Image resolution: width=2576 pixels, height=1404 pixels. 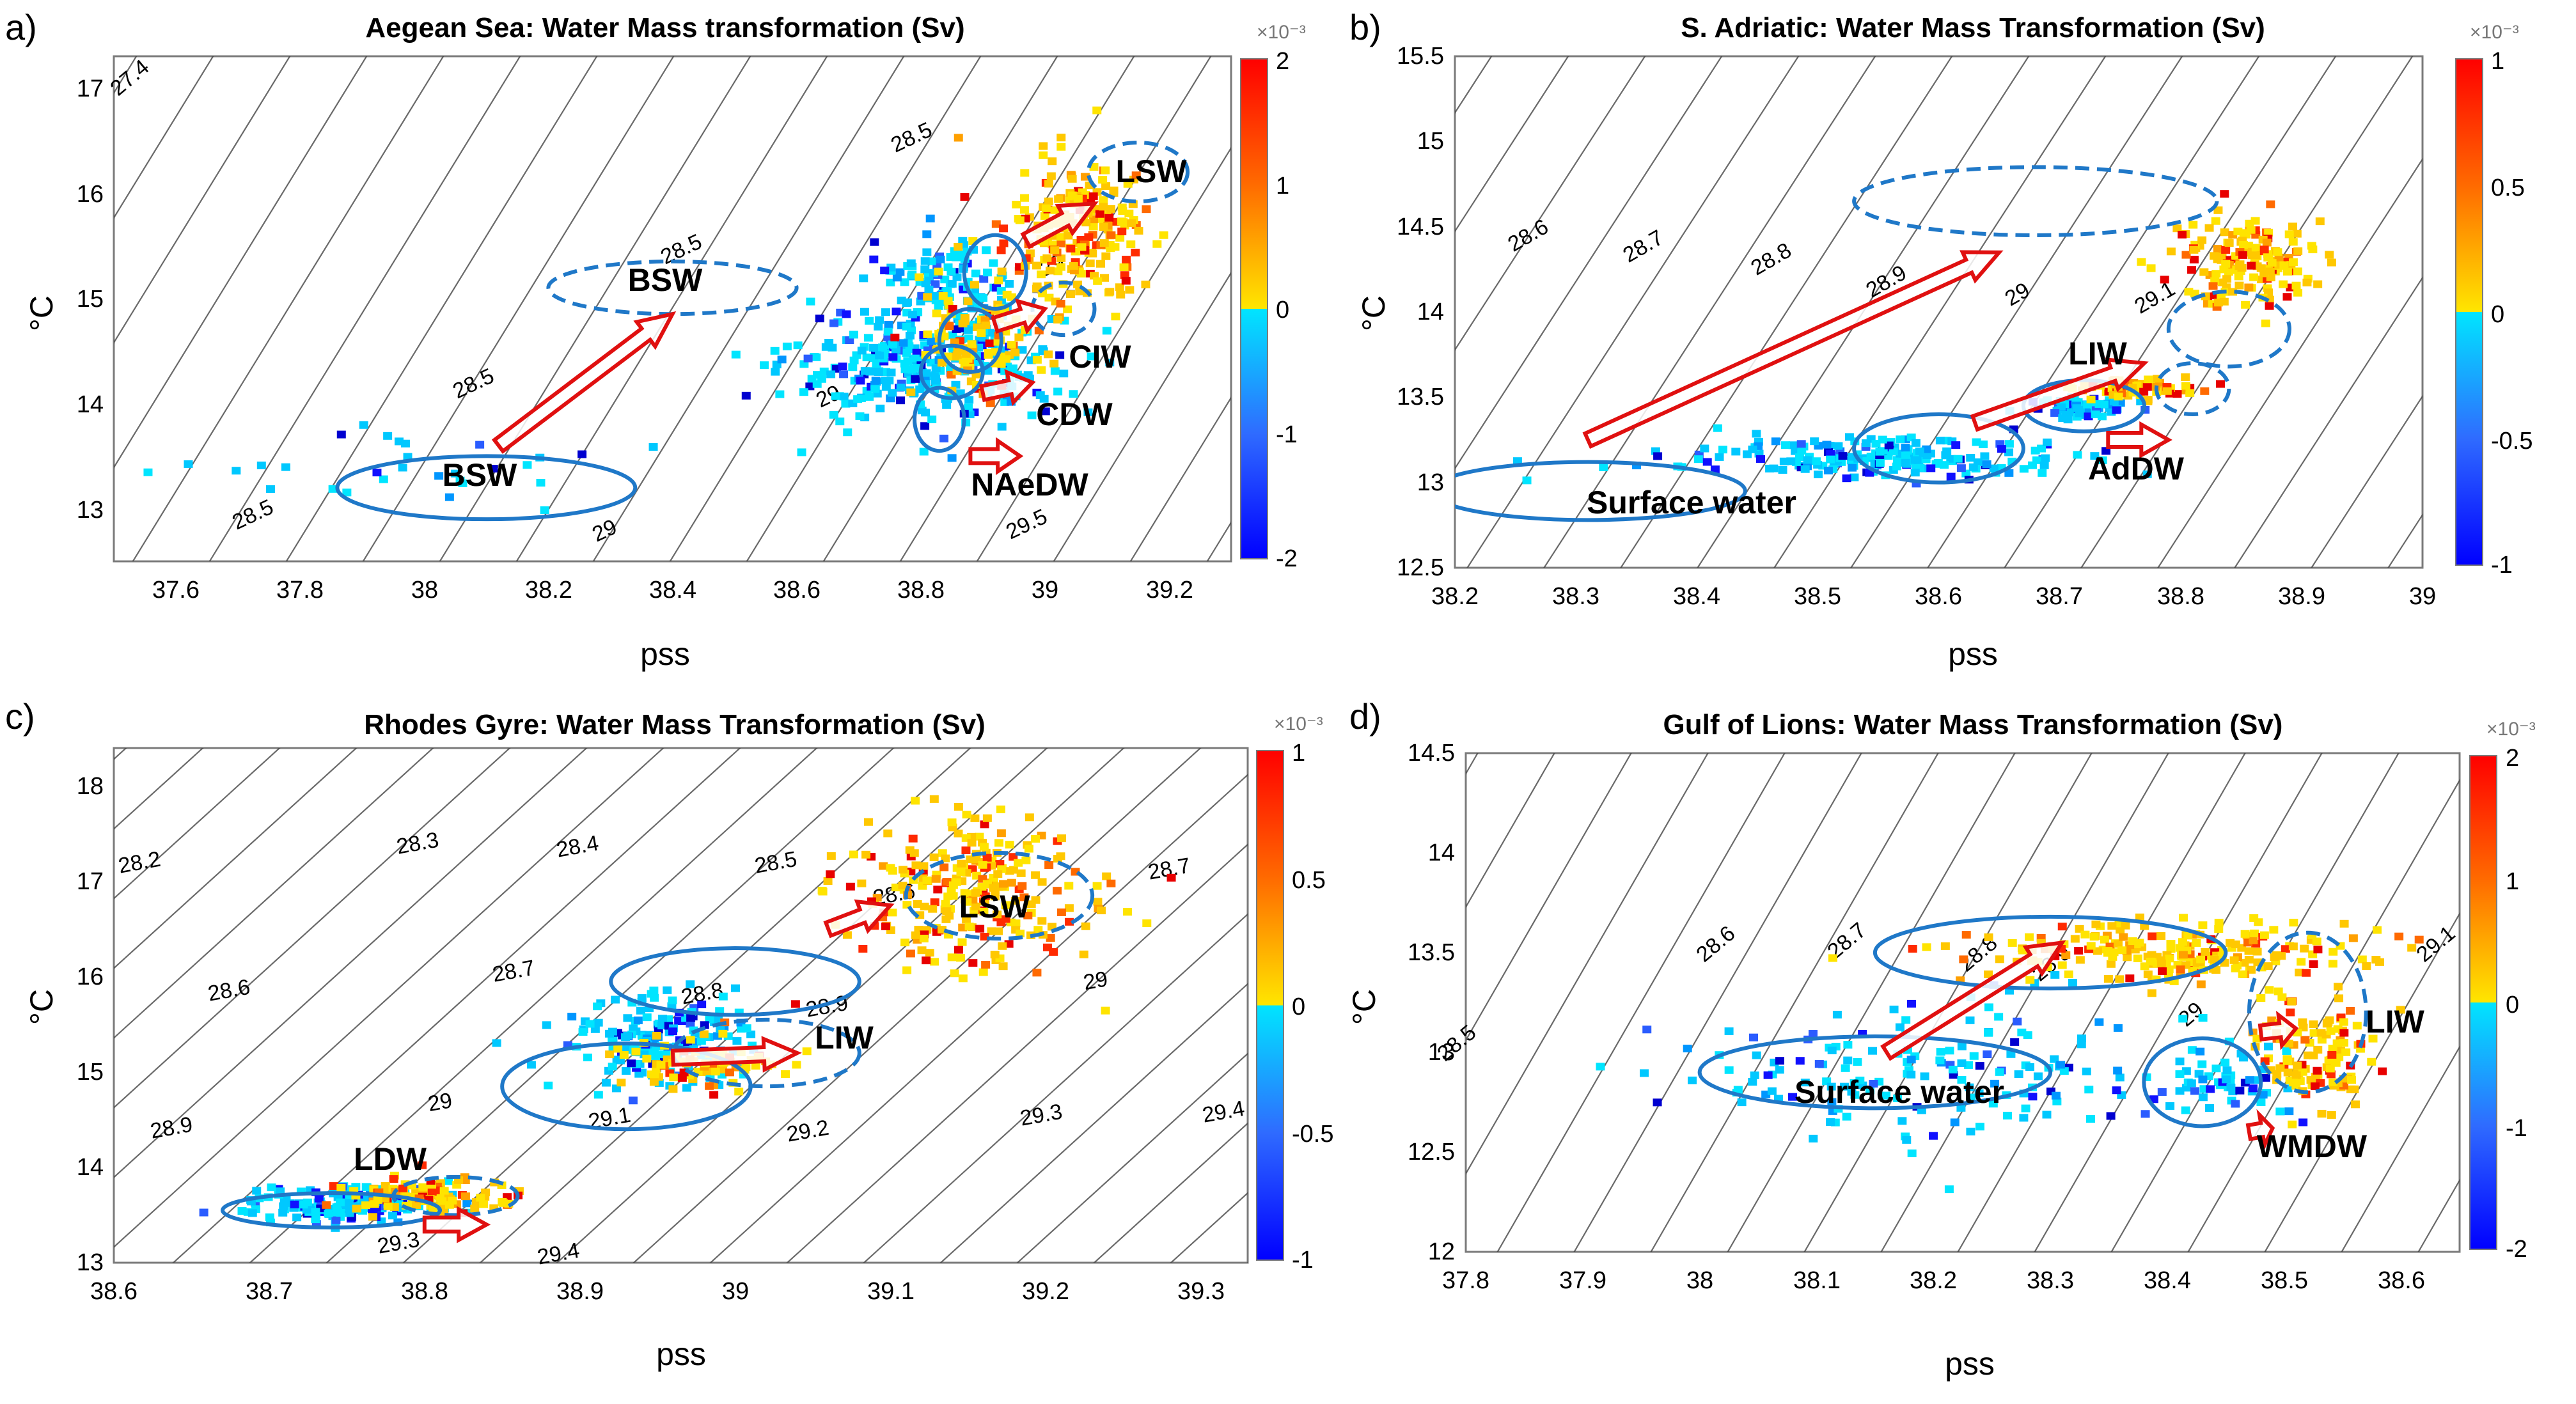 What do you see at coordinates (1045, 1291) in the screenshot?
I see `x-tick-label: 39.2` at bounding box center [1045, 1291].